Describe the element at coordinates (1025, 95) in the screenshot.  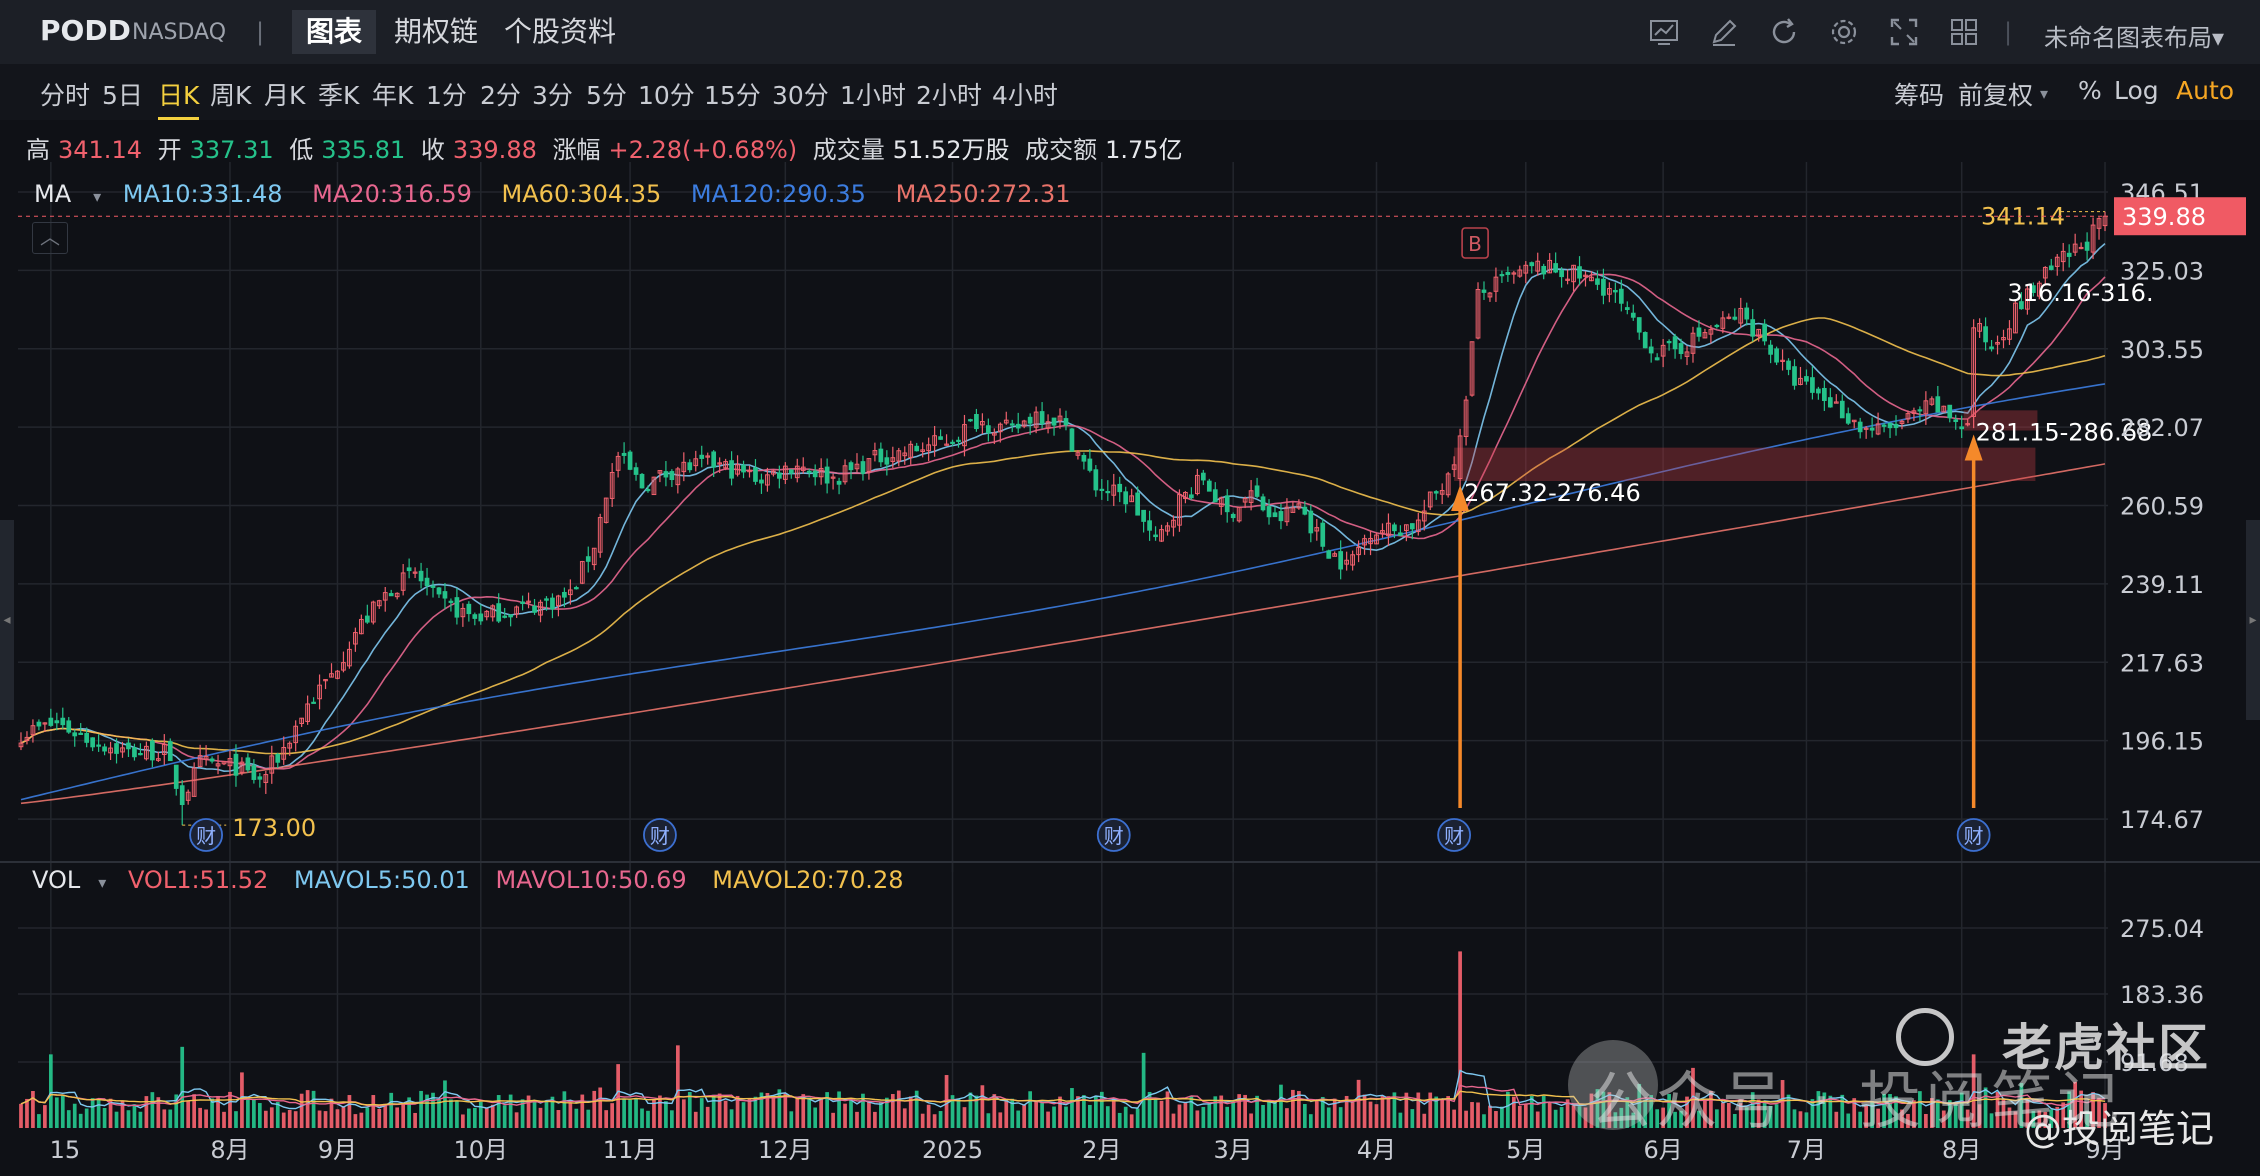
I see `tf-4hour: 4小时` at that location.